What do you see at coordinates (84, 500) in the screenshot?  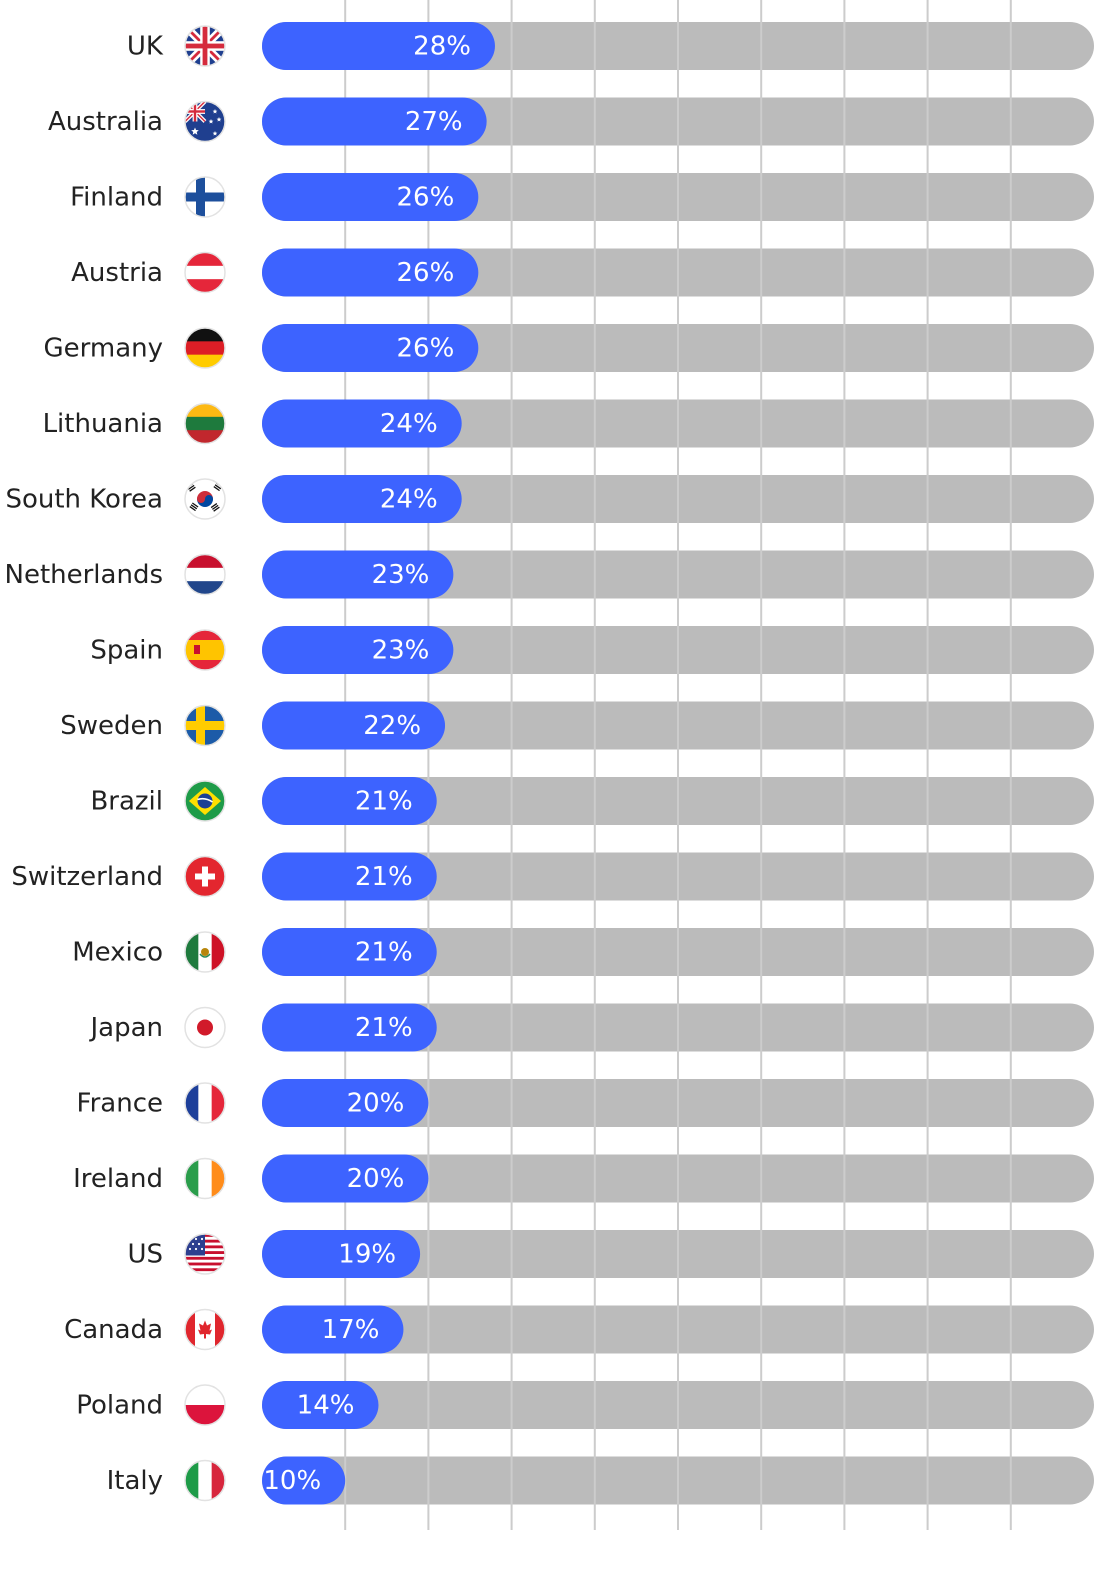 I see `category-label: South Korea` at bounding box center [84, 500].